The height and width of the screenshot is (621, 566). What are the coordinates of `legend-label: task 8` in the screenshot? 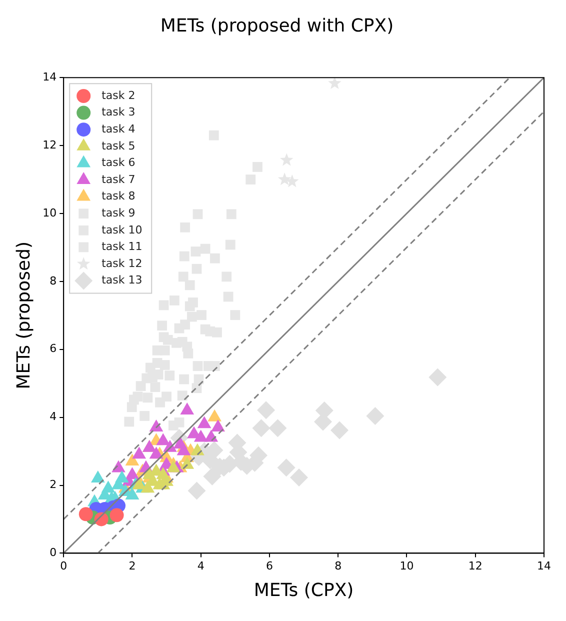 It's located at (119, 196).